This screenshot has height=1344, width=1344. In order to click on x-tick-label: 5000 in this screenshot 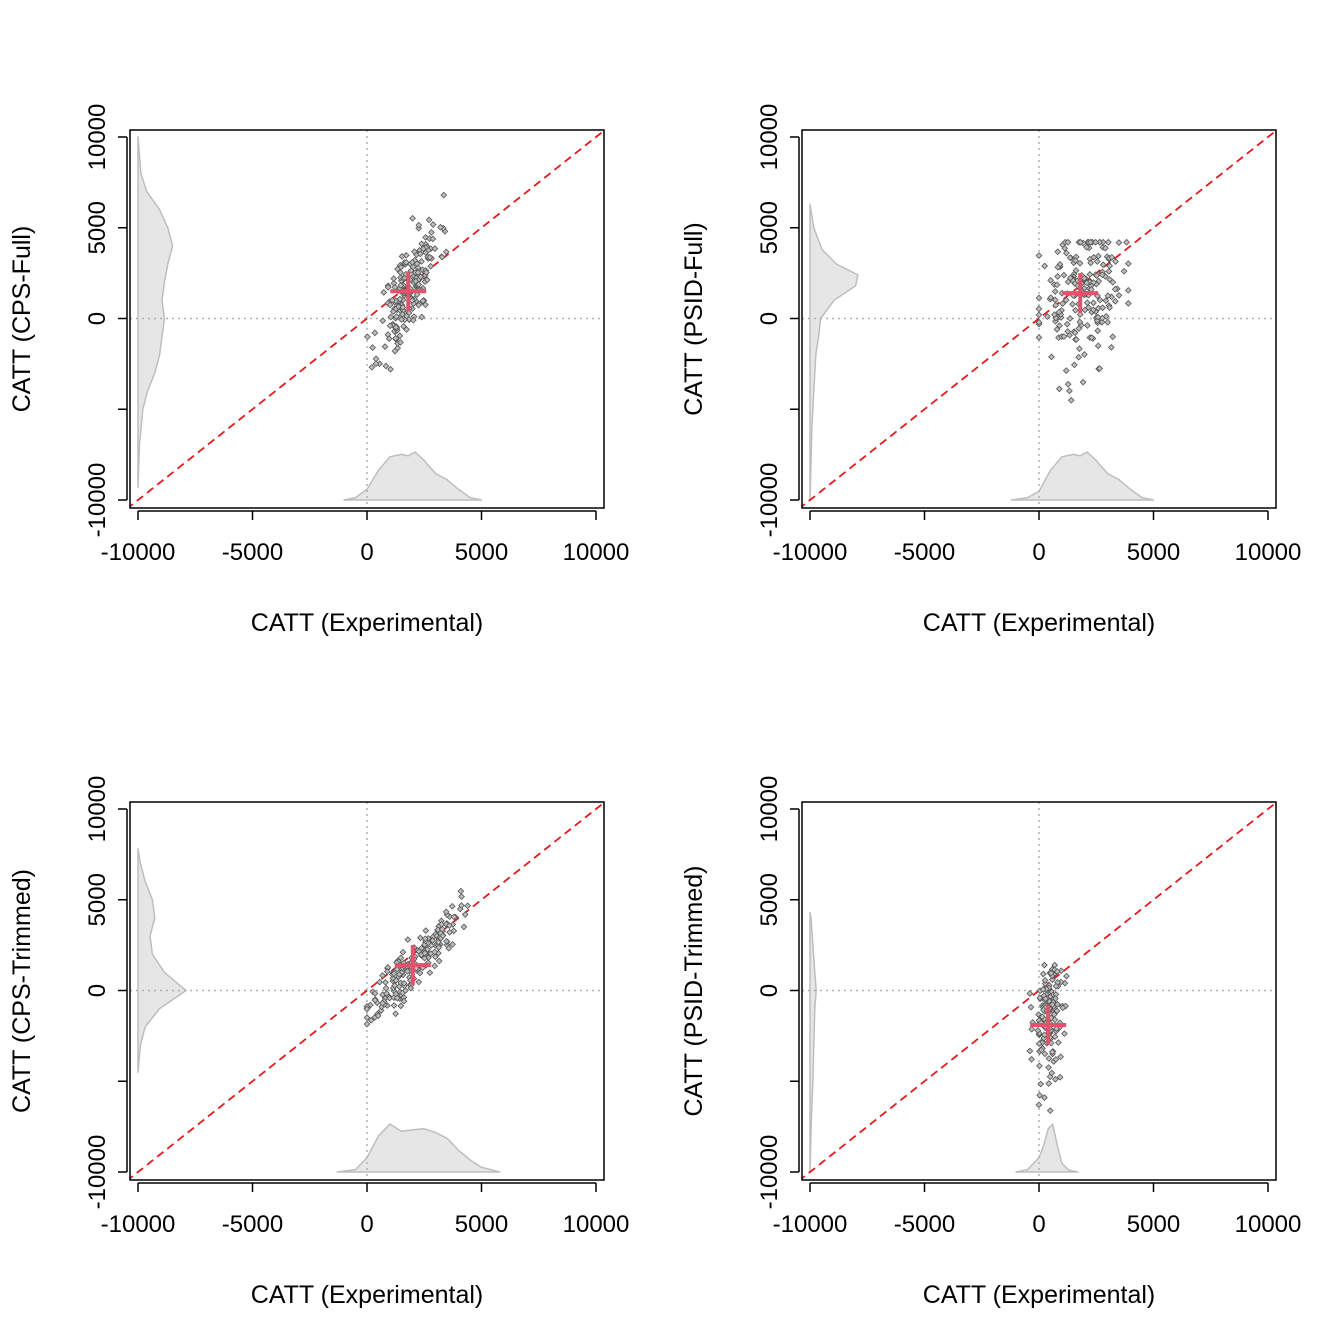, I will do `click(481, 552)`.